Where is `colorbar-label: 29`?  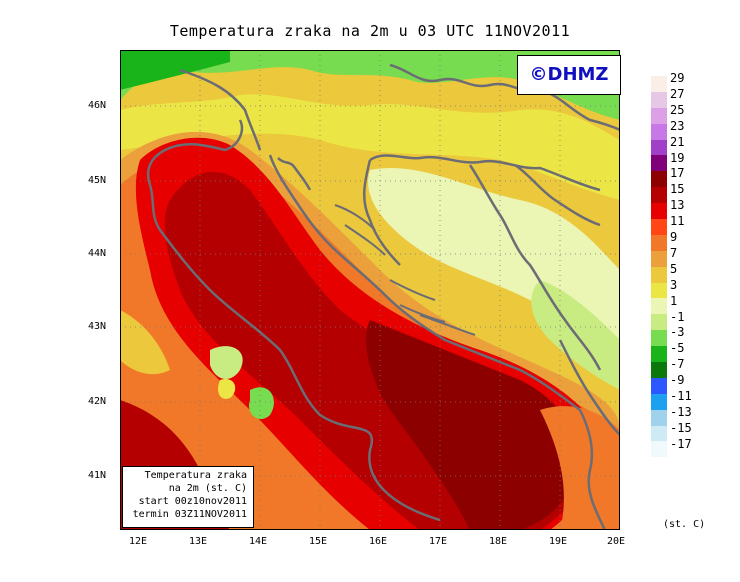 colorbar-label: 29 is located at coordinates (677, 78).